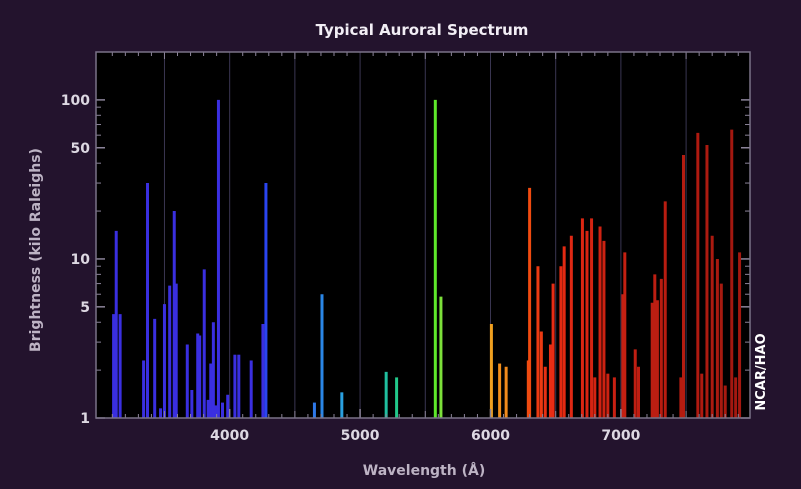  Describe the element at coordinates (761, 371) in the screenshot. I see `credit-label: NCAR/HAO` at that location.